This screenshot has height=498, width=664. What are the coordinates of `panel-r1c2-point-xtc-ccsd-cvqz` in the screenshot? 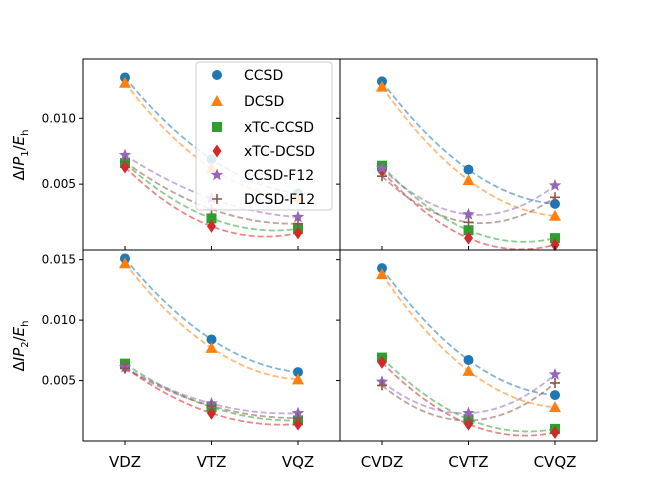 It's located at (555, 238).